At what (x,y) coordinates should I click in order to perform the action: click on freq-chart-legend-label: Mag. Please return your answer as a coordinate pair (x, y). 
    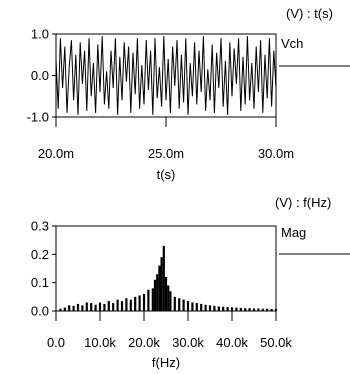
    Looking at the image, I should click on (293, 232).